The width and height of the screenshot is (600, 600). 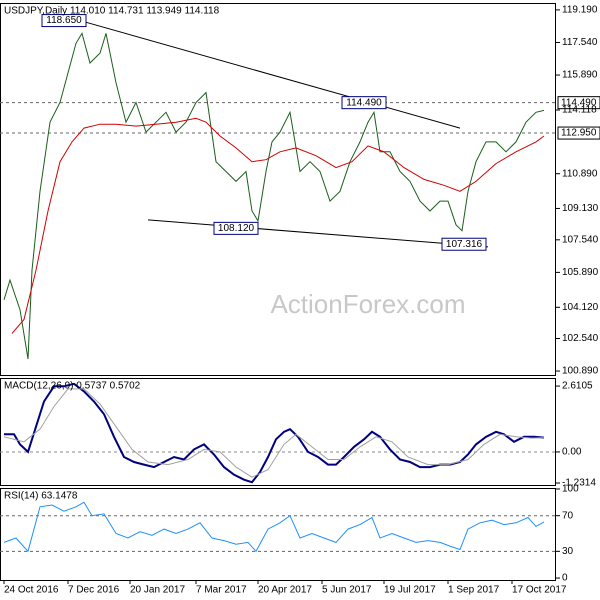 What do you see at coordinates (577, 386) in the screenshot?
I see `y-tick-label: 2.6105` at bounding box center [577, 386].